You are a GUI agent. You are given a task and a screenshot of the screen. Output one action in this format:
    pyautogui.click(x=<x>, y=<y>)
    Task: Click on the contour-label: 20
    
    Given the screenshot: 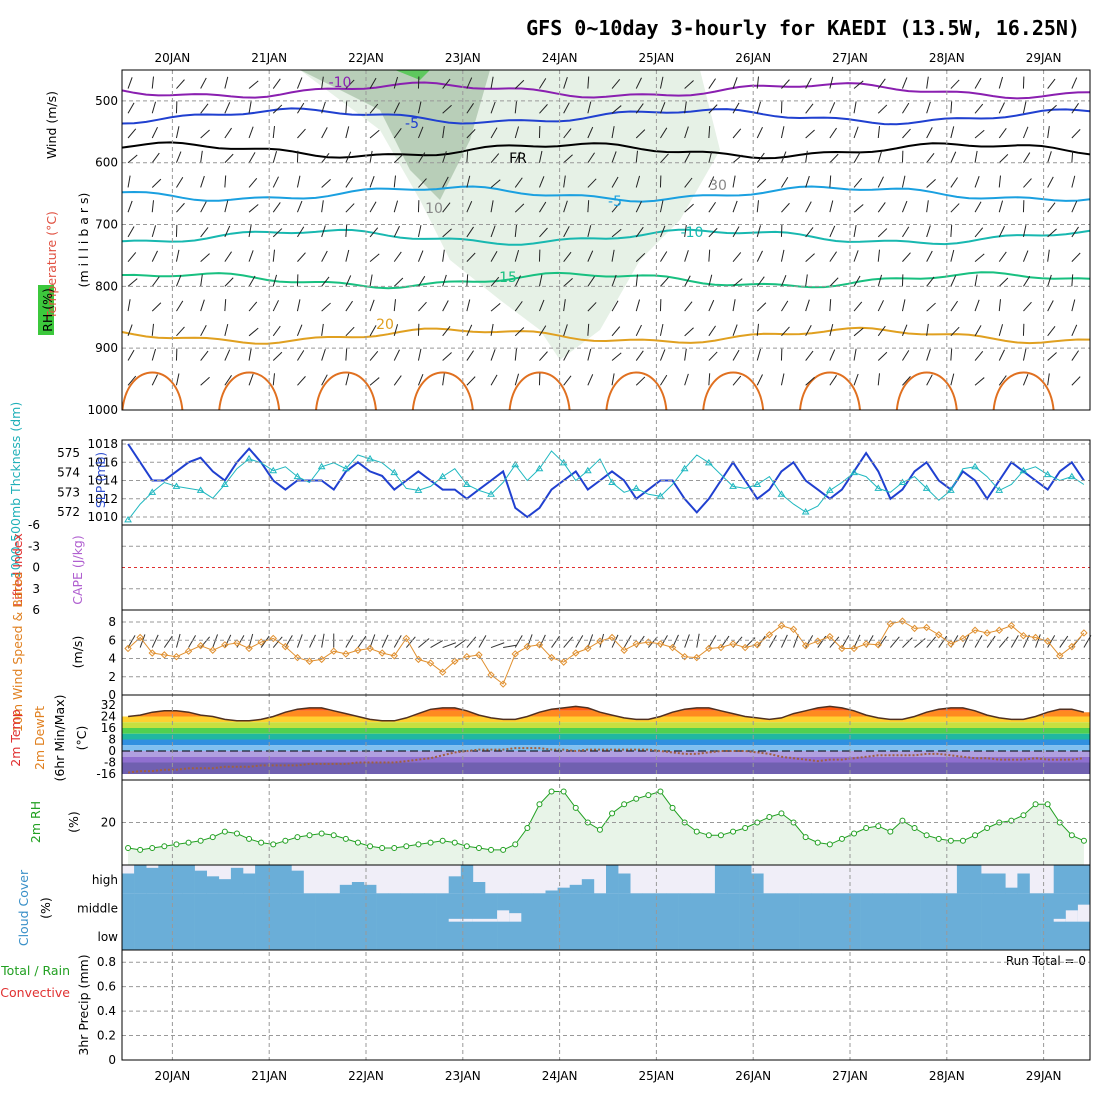 What is the action you would take?
    pyautogui.click(x=385, y=325)
    